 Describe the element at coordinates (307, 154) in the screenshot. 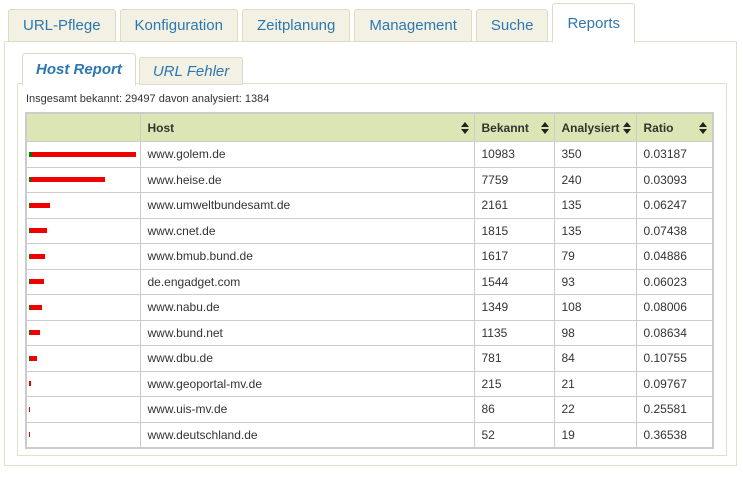

I see `host-cell: www.golem.de` at that location.